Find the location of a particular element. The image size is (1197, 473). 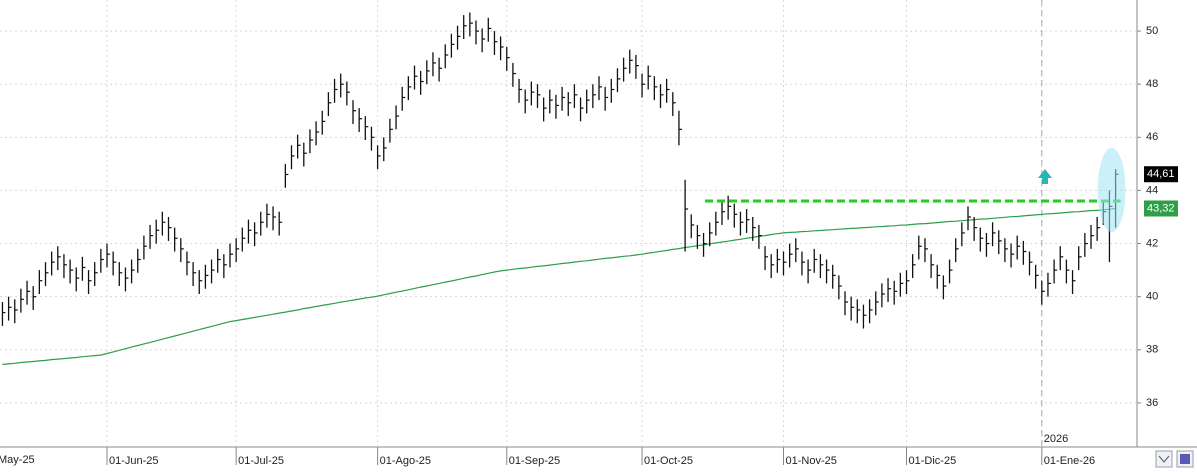

scroll-button is located at coordinates (1164, 459).